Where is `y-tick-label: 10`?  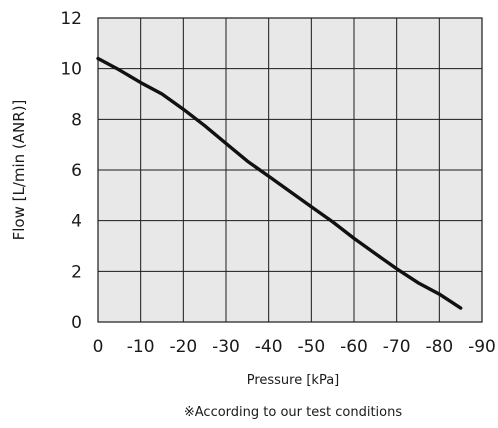 y-tick-label: 10 is located at coordinates (71, 70).